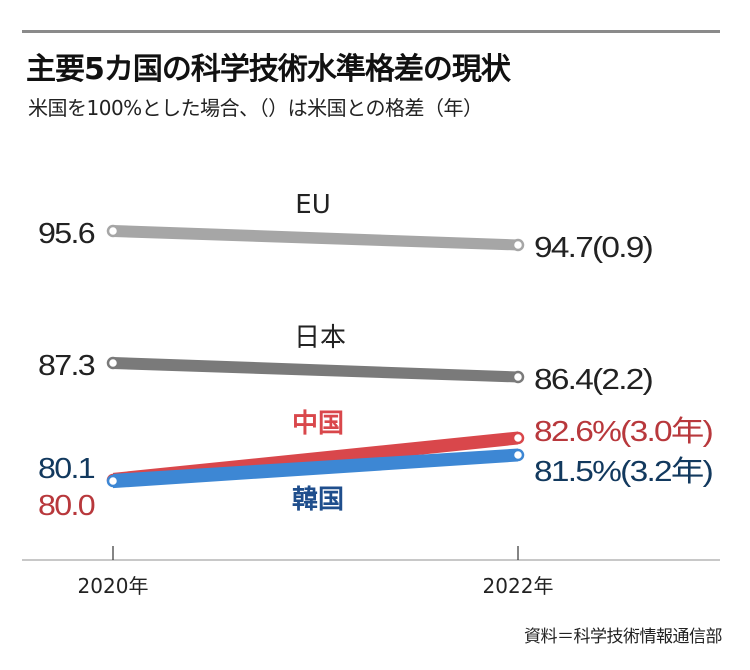  I want to click on source-note: 資料＝科学技術情報通信部, so click(623, 637).